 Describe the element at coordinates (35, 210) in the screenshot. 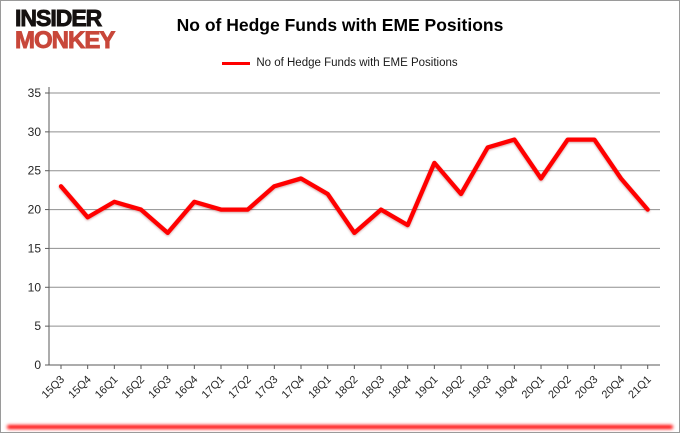

I see `y-axis-label: 20` at that location.